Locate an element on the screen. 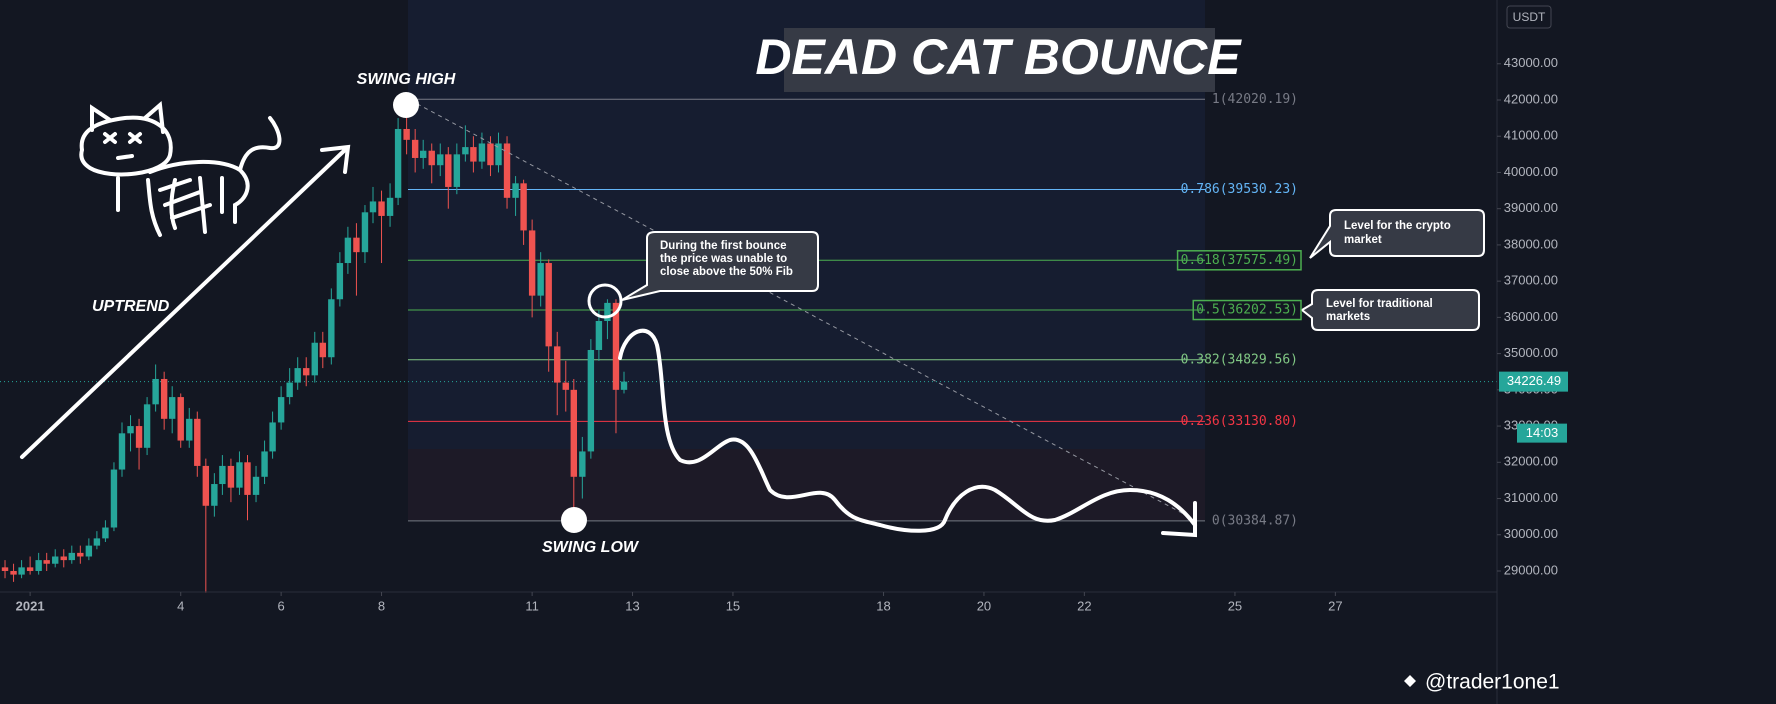 This screenshot has width=1776, height=704. last-price-box is located at coordinates (1533, 381).